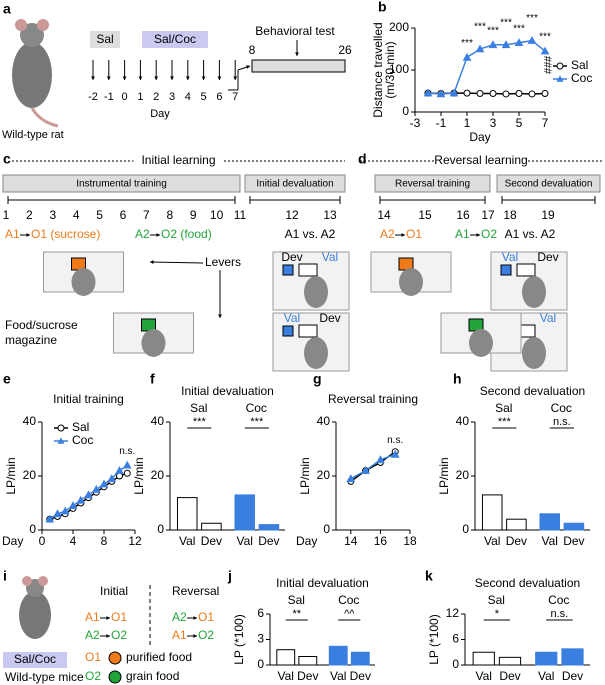 The height and width of the screenshot is (685, 605). I want to click on panel-letter: f, so click(152, 379).